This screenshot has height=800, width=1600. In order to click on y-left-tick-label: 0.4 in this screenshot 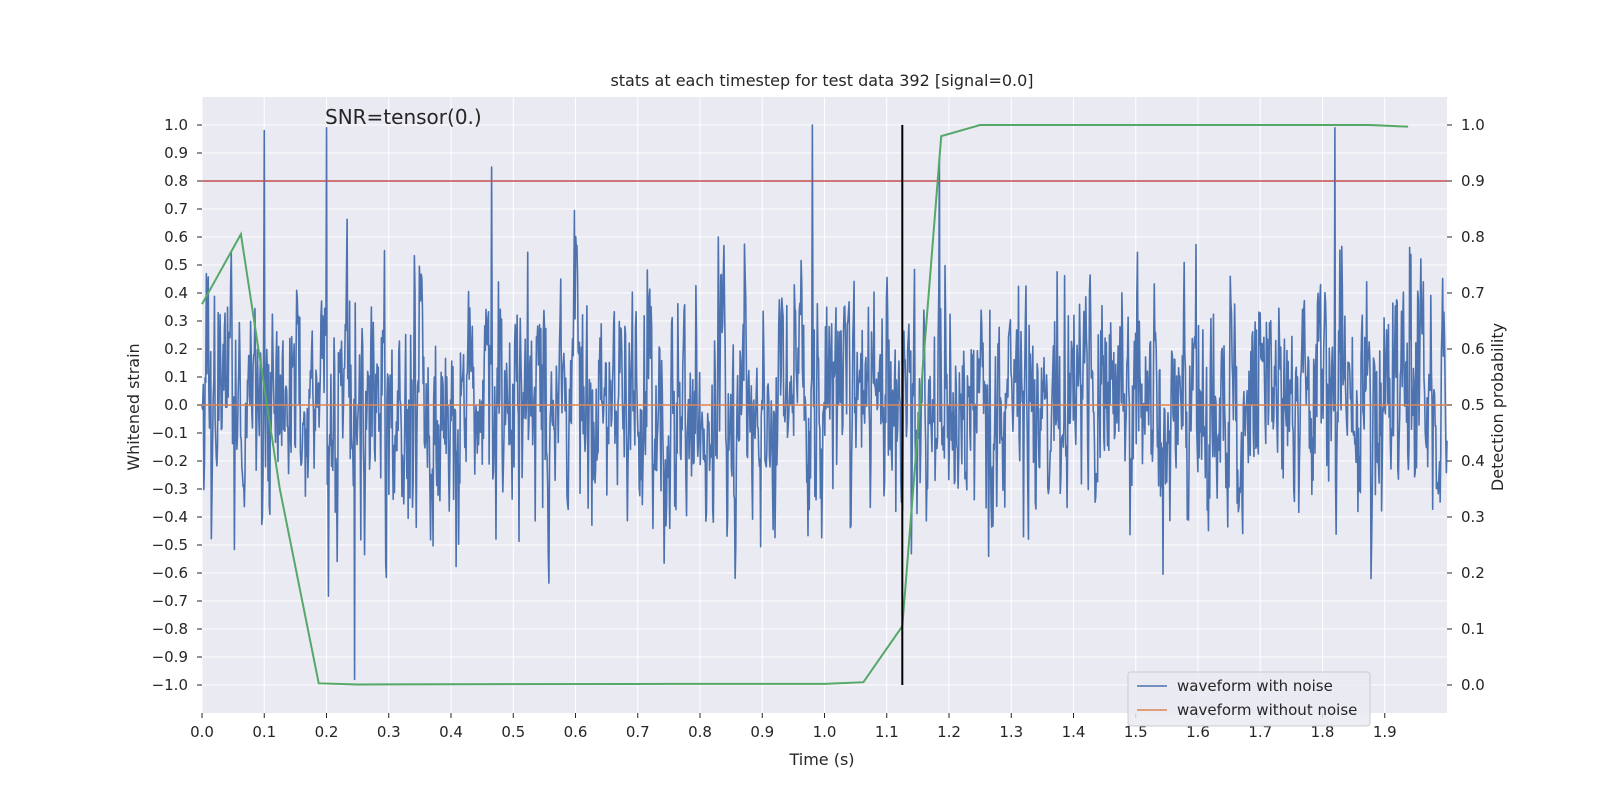, I will do `click(176, 293)`.